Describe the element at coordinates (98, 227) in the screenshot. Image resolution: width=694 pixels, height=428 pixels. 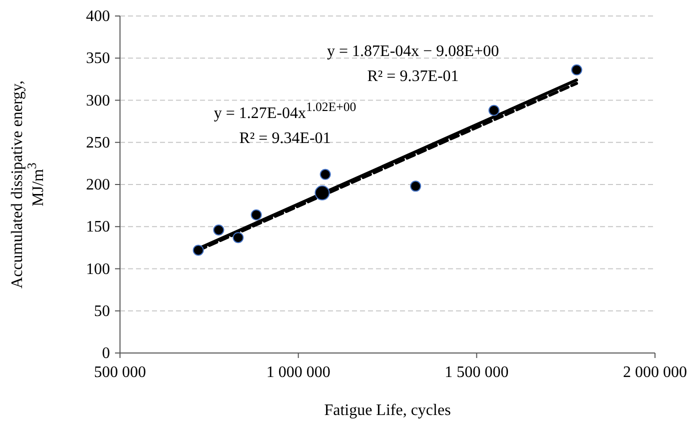
I see `y-tick-label: 150` at that location.